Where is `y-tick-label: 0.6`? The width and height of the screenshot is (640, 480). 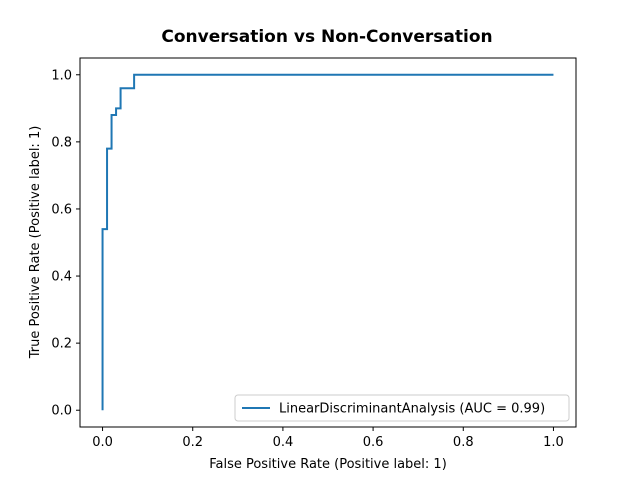 y-tick-label: 0.6 is located at coordinates (61, 209).